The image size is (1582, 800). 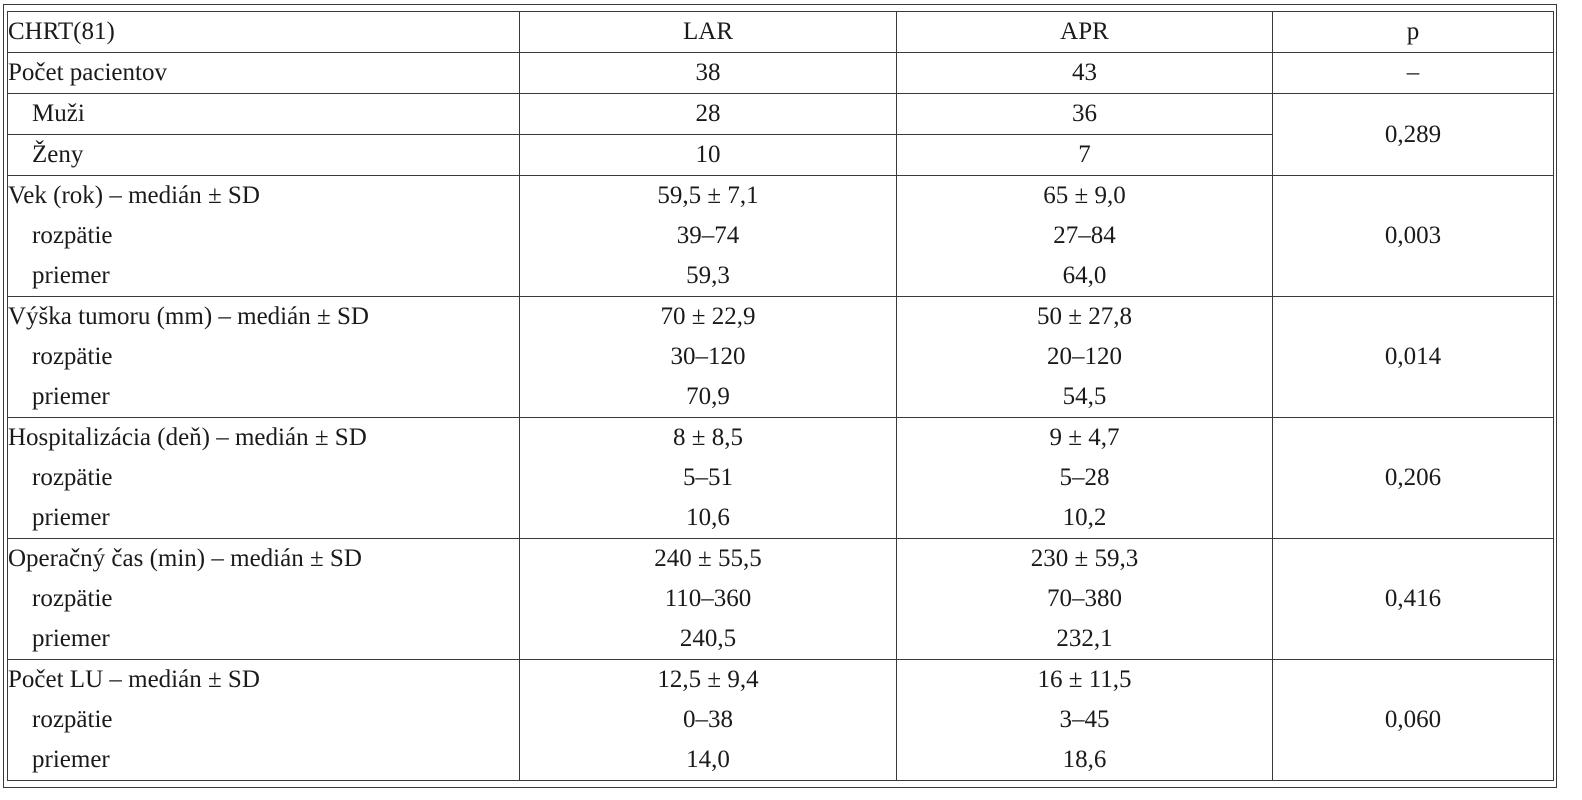 I want to click on p-value: 0,014, so click(x=1413, y=356).